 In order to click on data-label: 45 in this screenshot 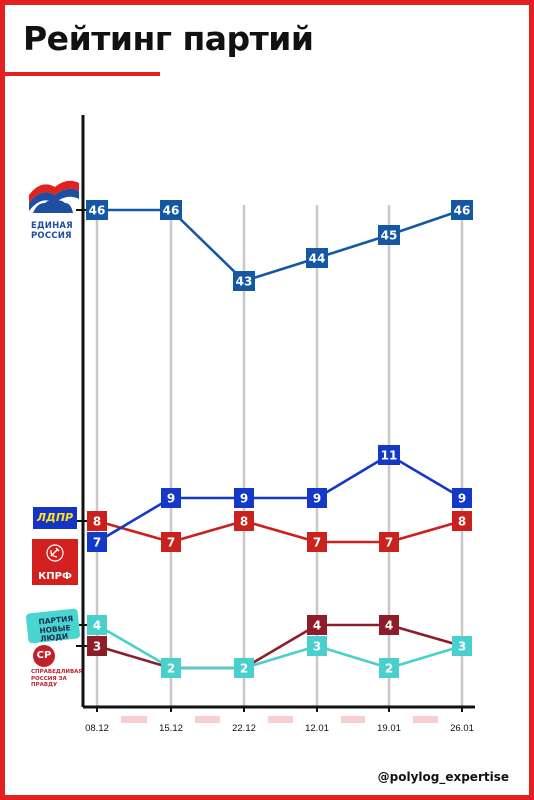, I will do `click(389, 236)`.